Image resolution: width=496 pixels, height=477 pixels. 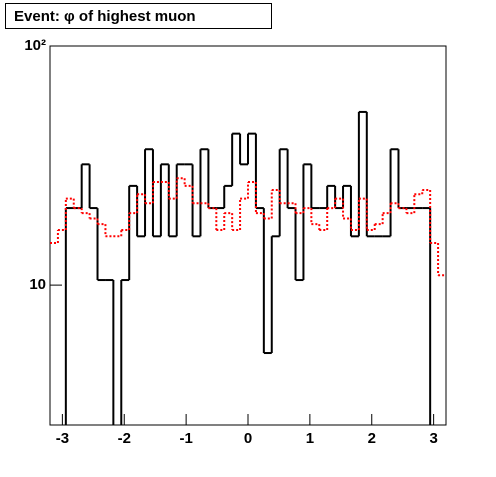 I want to click on x-tick-label: -3, so click(x=62, y=438).